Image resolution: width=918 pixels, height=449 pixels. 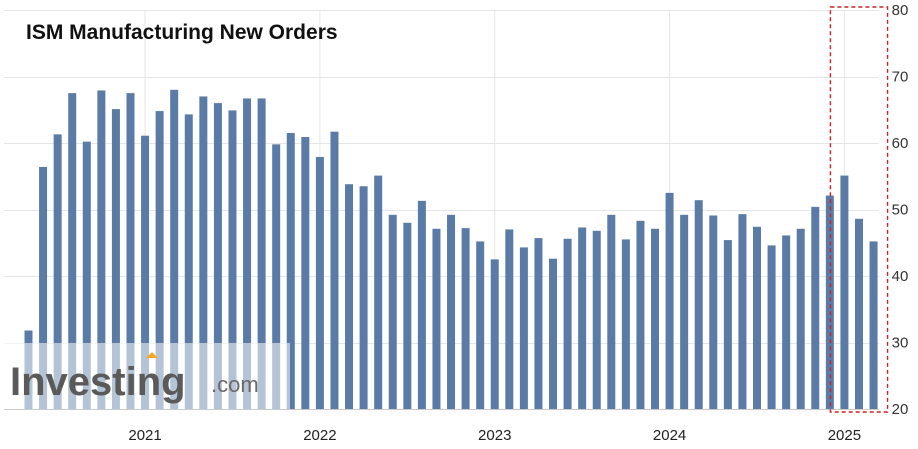 I want to click on highlight-box, so click(x=859, y=209).